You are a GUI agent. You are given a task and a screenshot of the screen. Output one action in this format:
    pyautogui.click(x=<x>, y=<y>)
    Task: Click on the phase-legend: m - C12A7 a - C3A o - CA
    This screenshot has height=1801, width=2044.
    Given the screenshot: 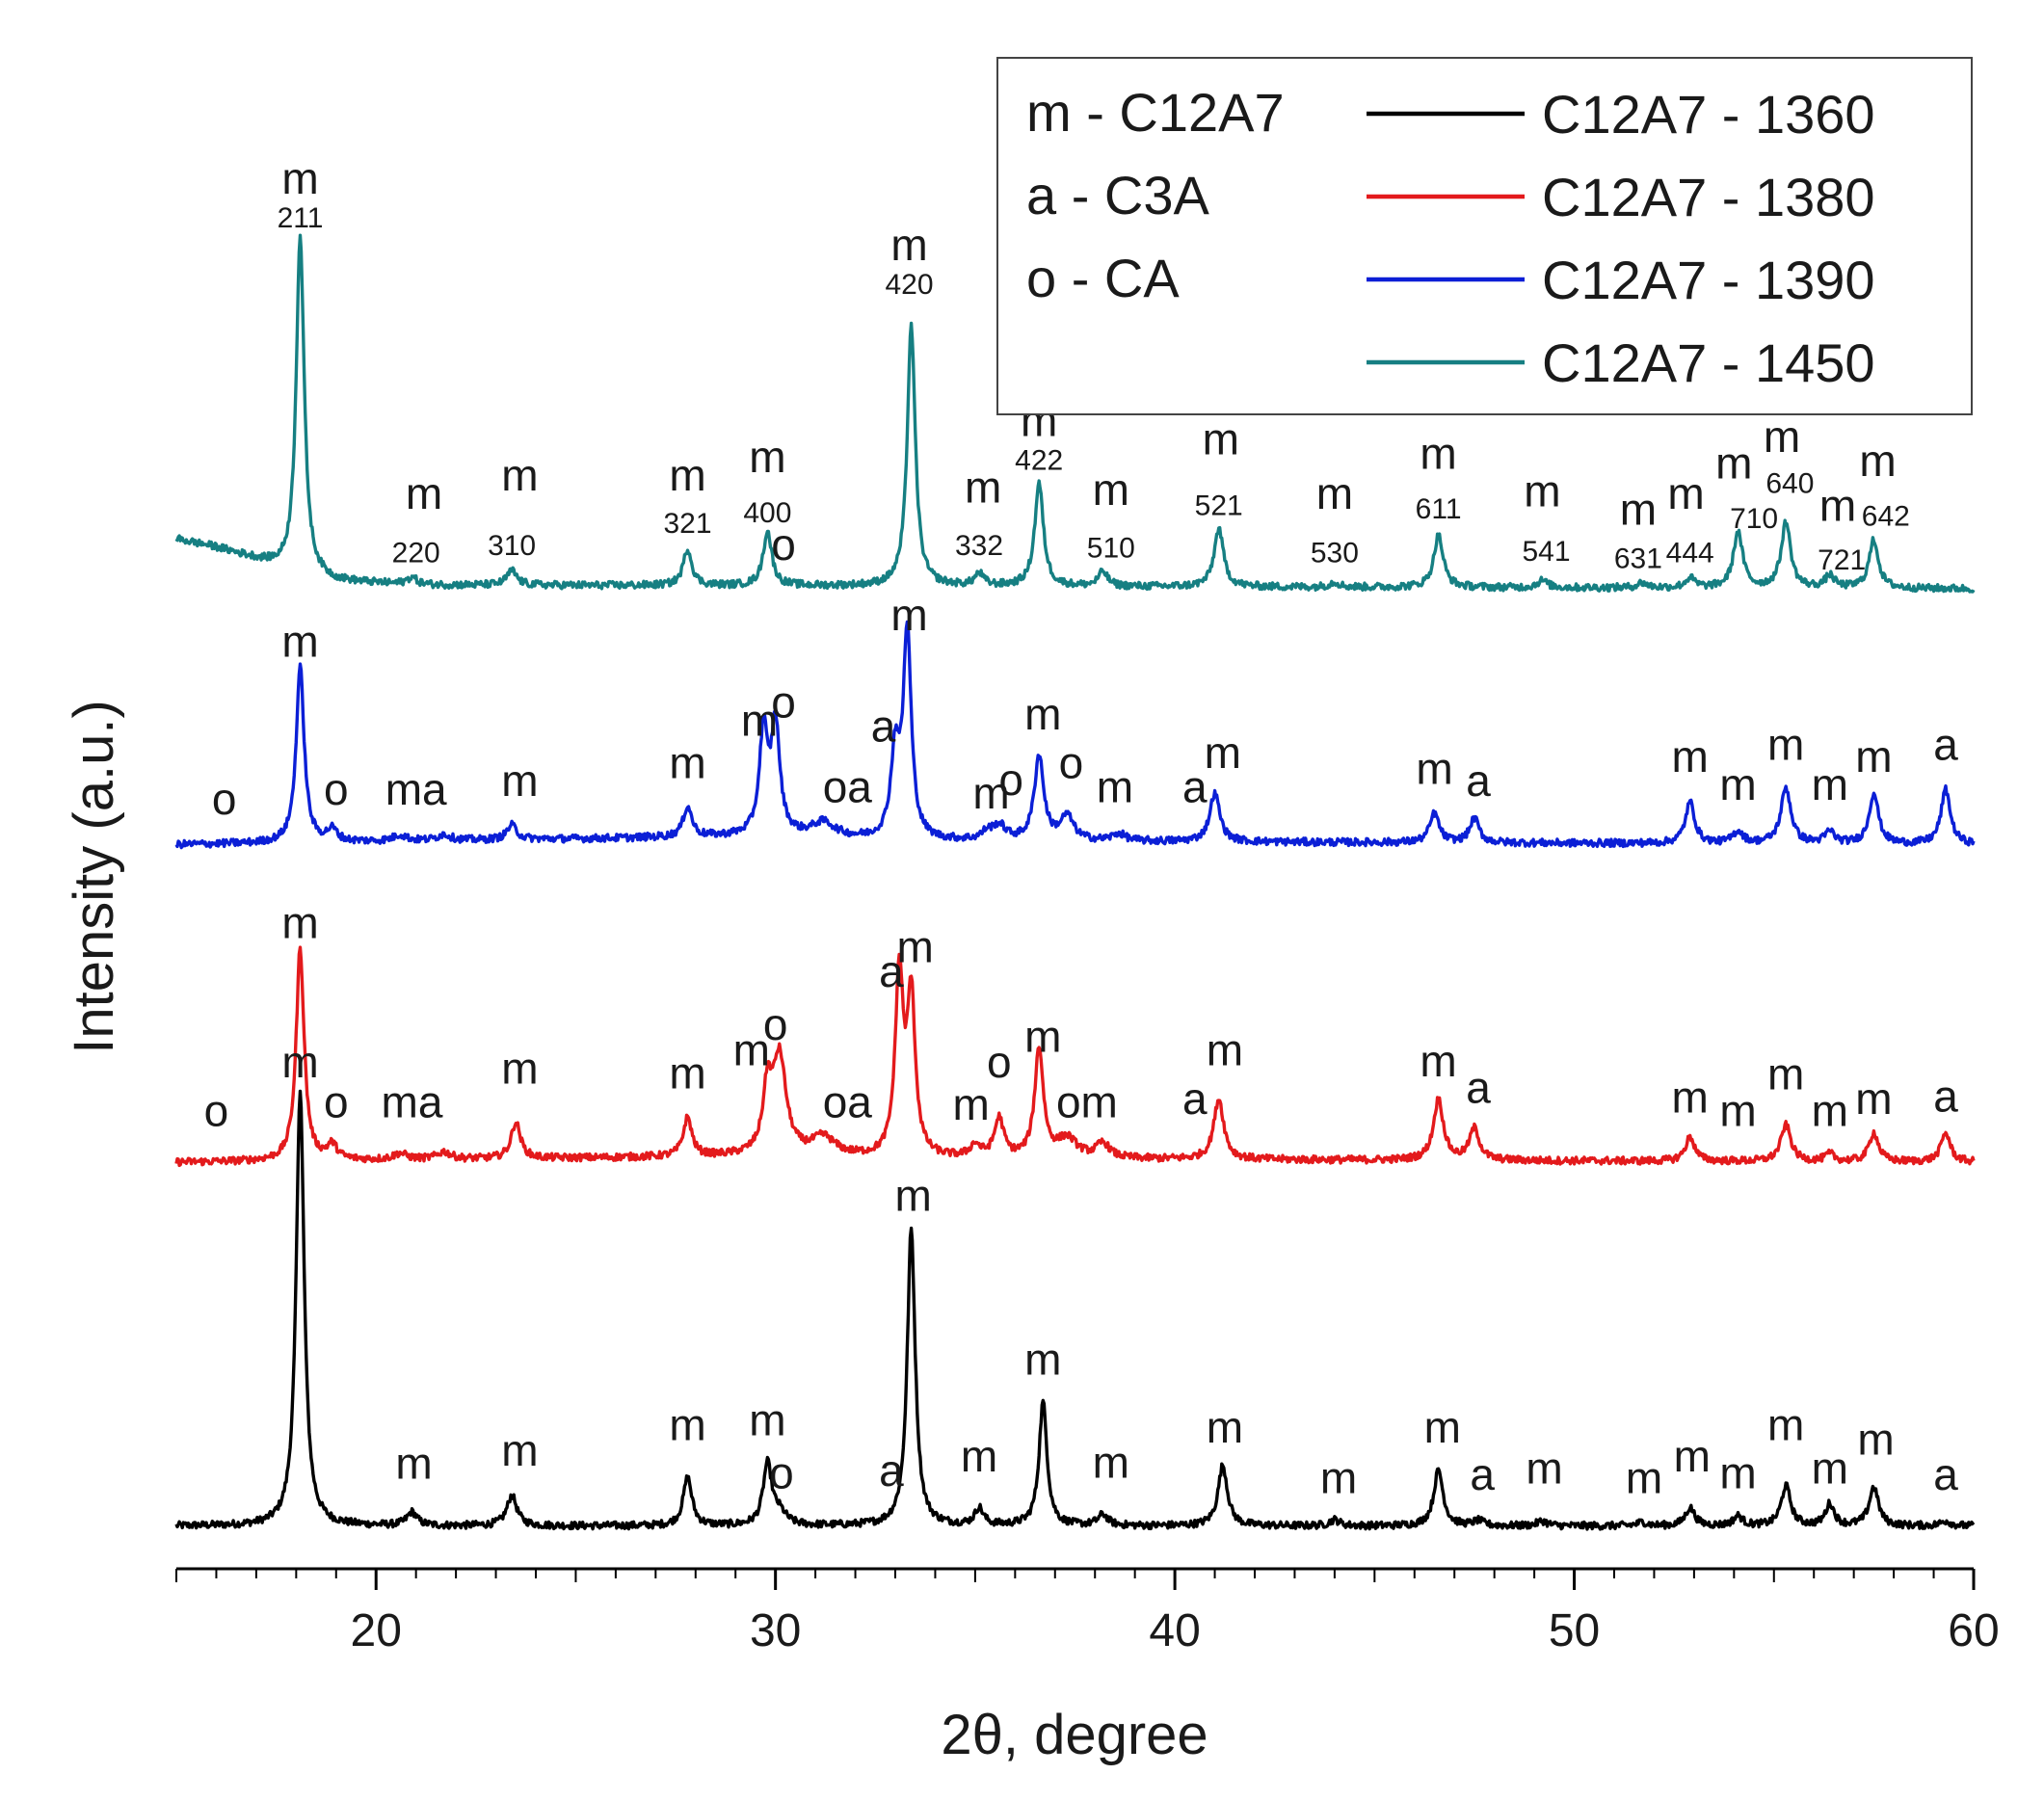 What is the action you would take?
    pyautogui.click(x=1155, y=195)
    